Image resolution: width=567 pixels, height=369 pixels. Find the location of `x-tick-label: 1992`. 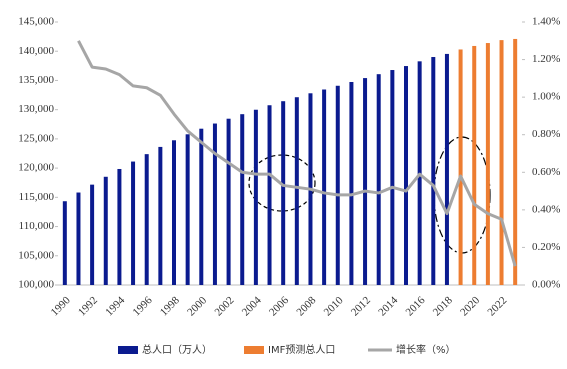

x-tick-label: 1992 is located at coordinates (88, 306).